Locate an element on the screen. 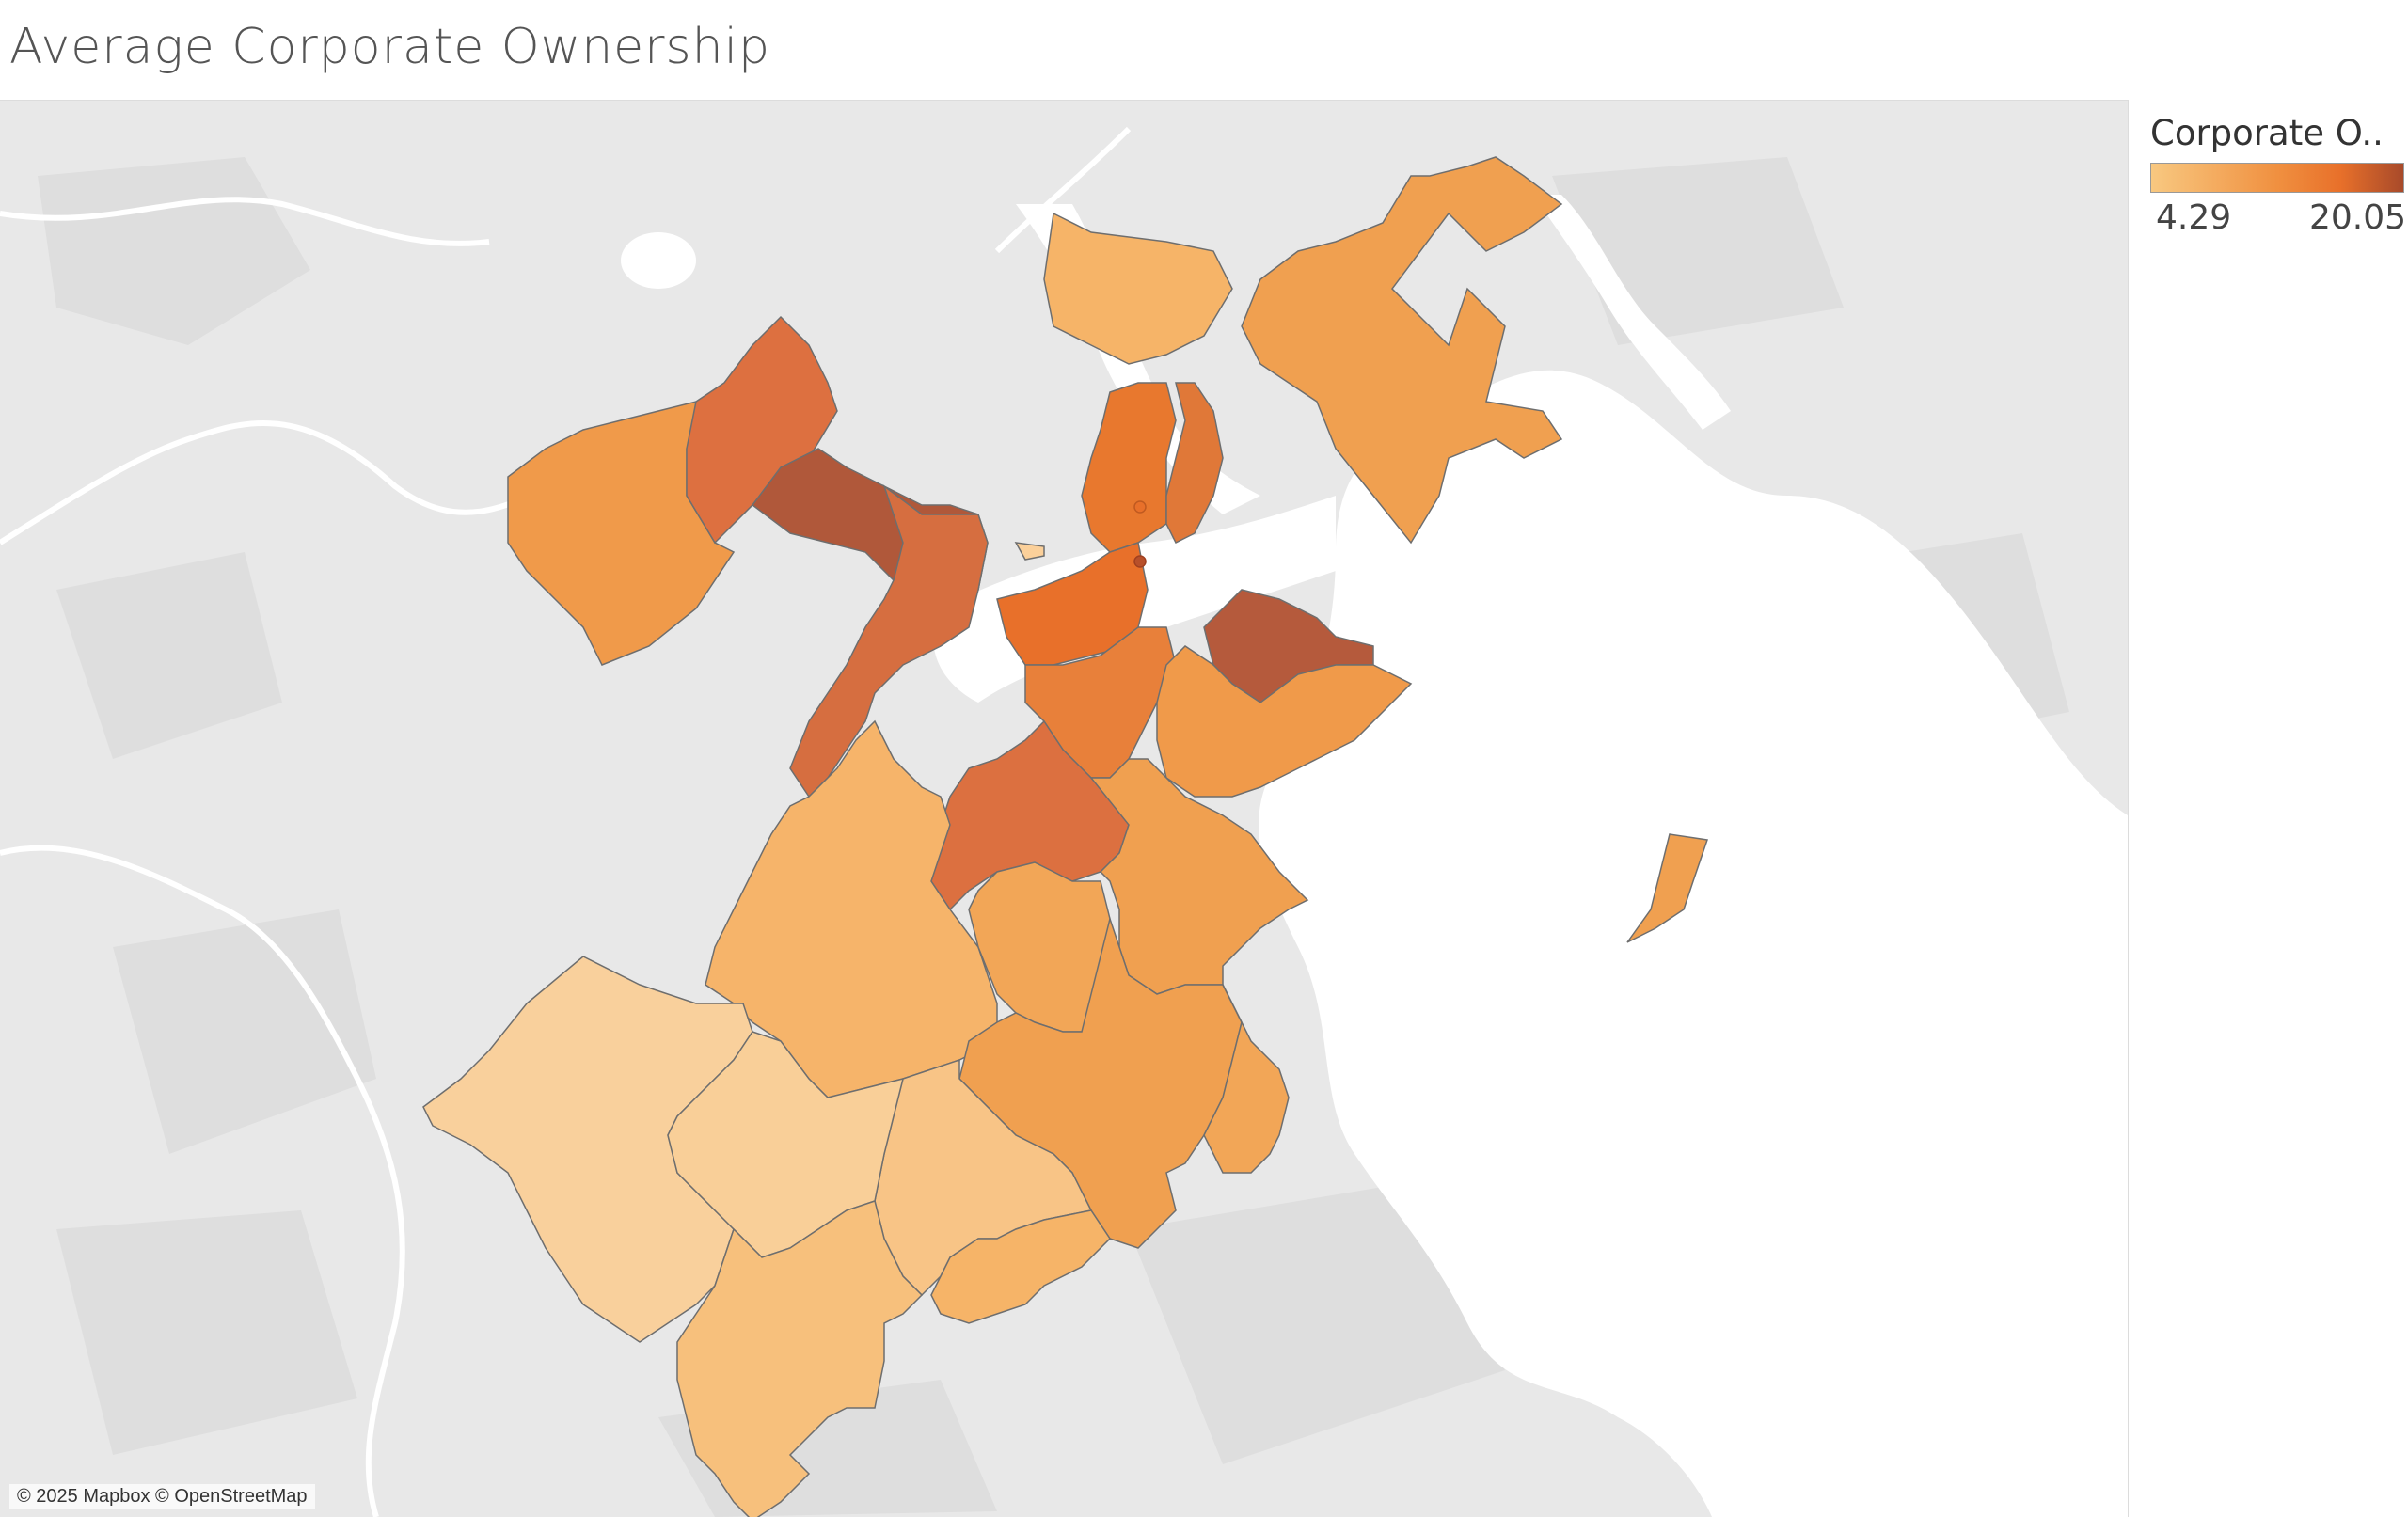 Image resolution: width=2408 pixels, height=1517 pixels. chart-title: Average Corporate Ownership is located at coordinates (390, 47).